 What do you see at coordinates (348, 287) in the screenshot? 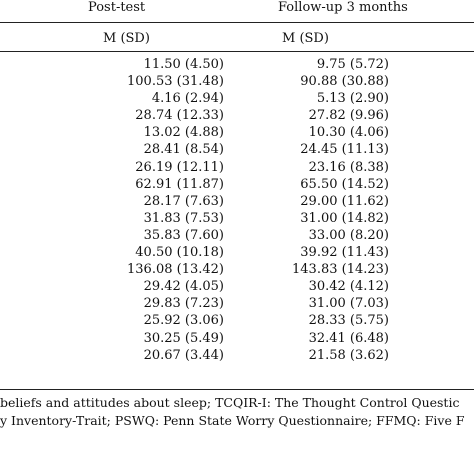
I see `follow-up-cell: 30.42 (4.12)` at bounding box center [348, 287].